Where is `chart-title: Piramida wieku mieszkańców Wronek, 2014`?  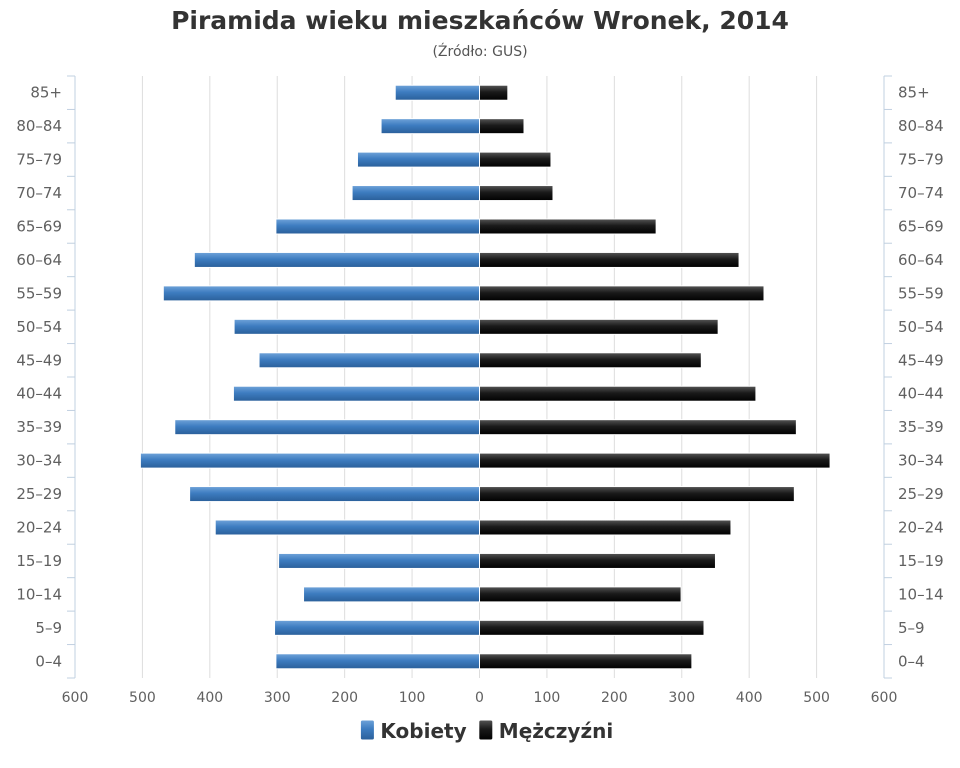
chart-title: Piramida wieku mieszkańców Wronek, 2014 is located at coordinates (480, 20).